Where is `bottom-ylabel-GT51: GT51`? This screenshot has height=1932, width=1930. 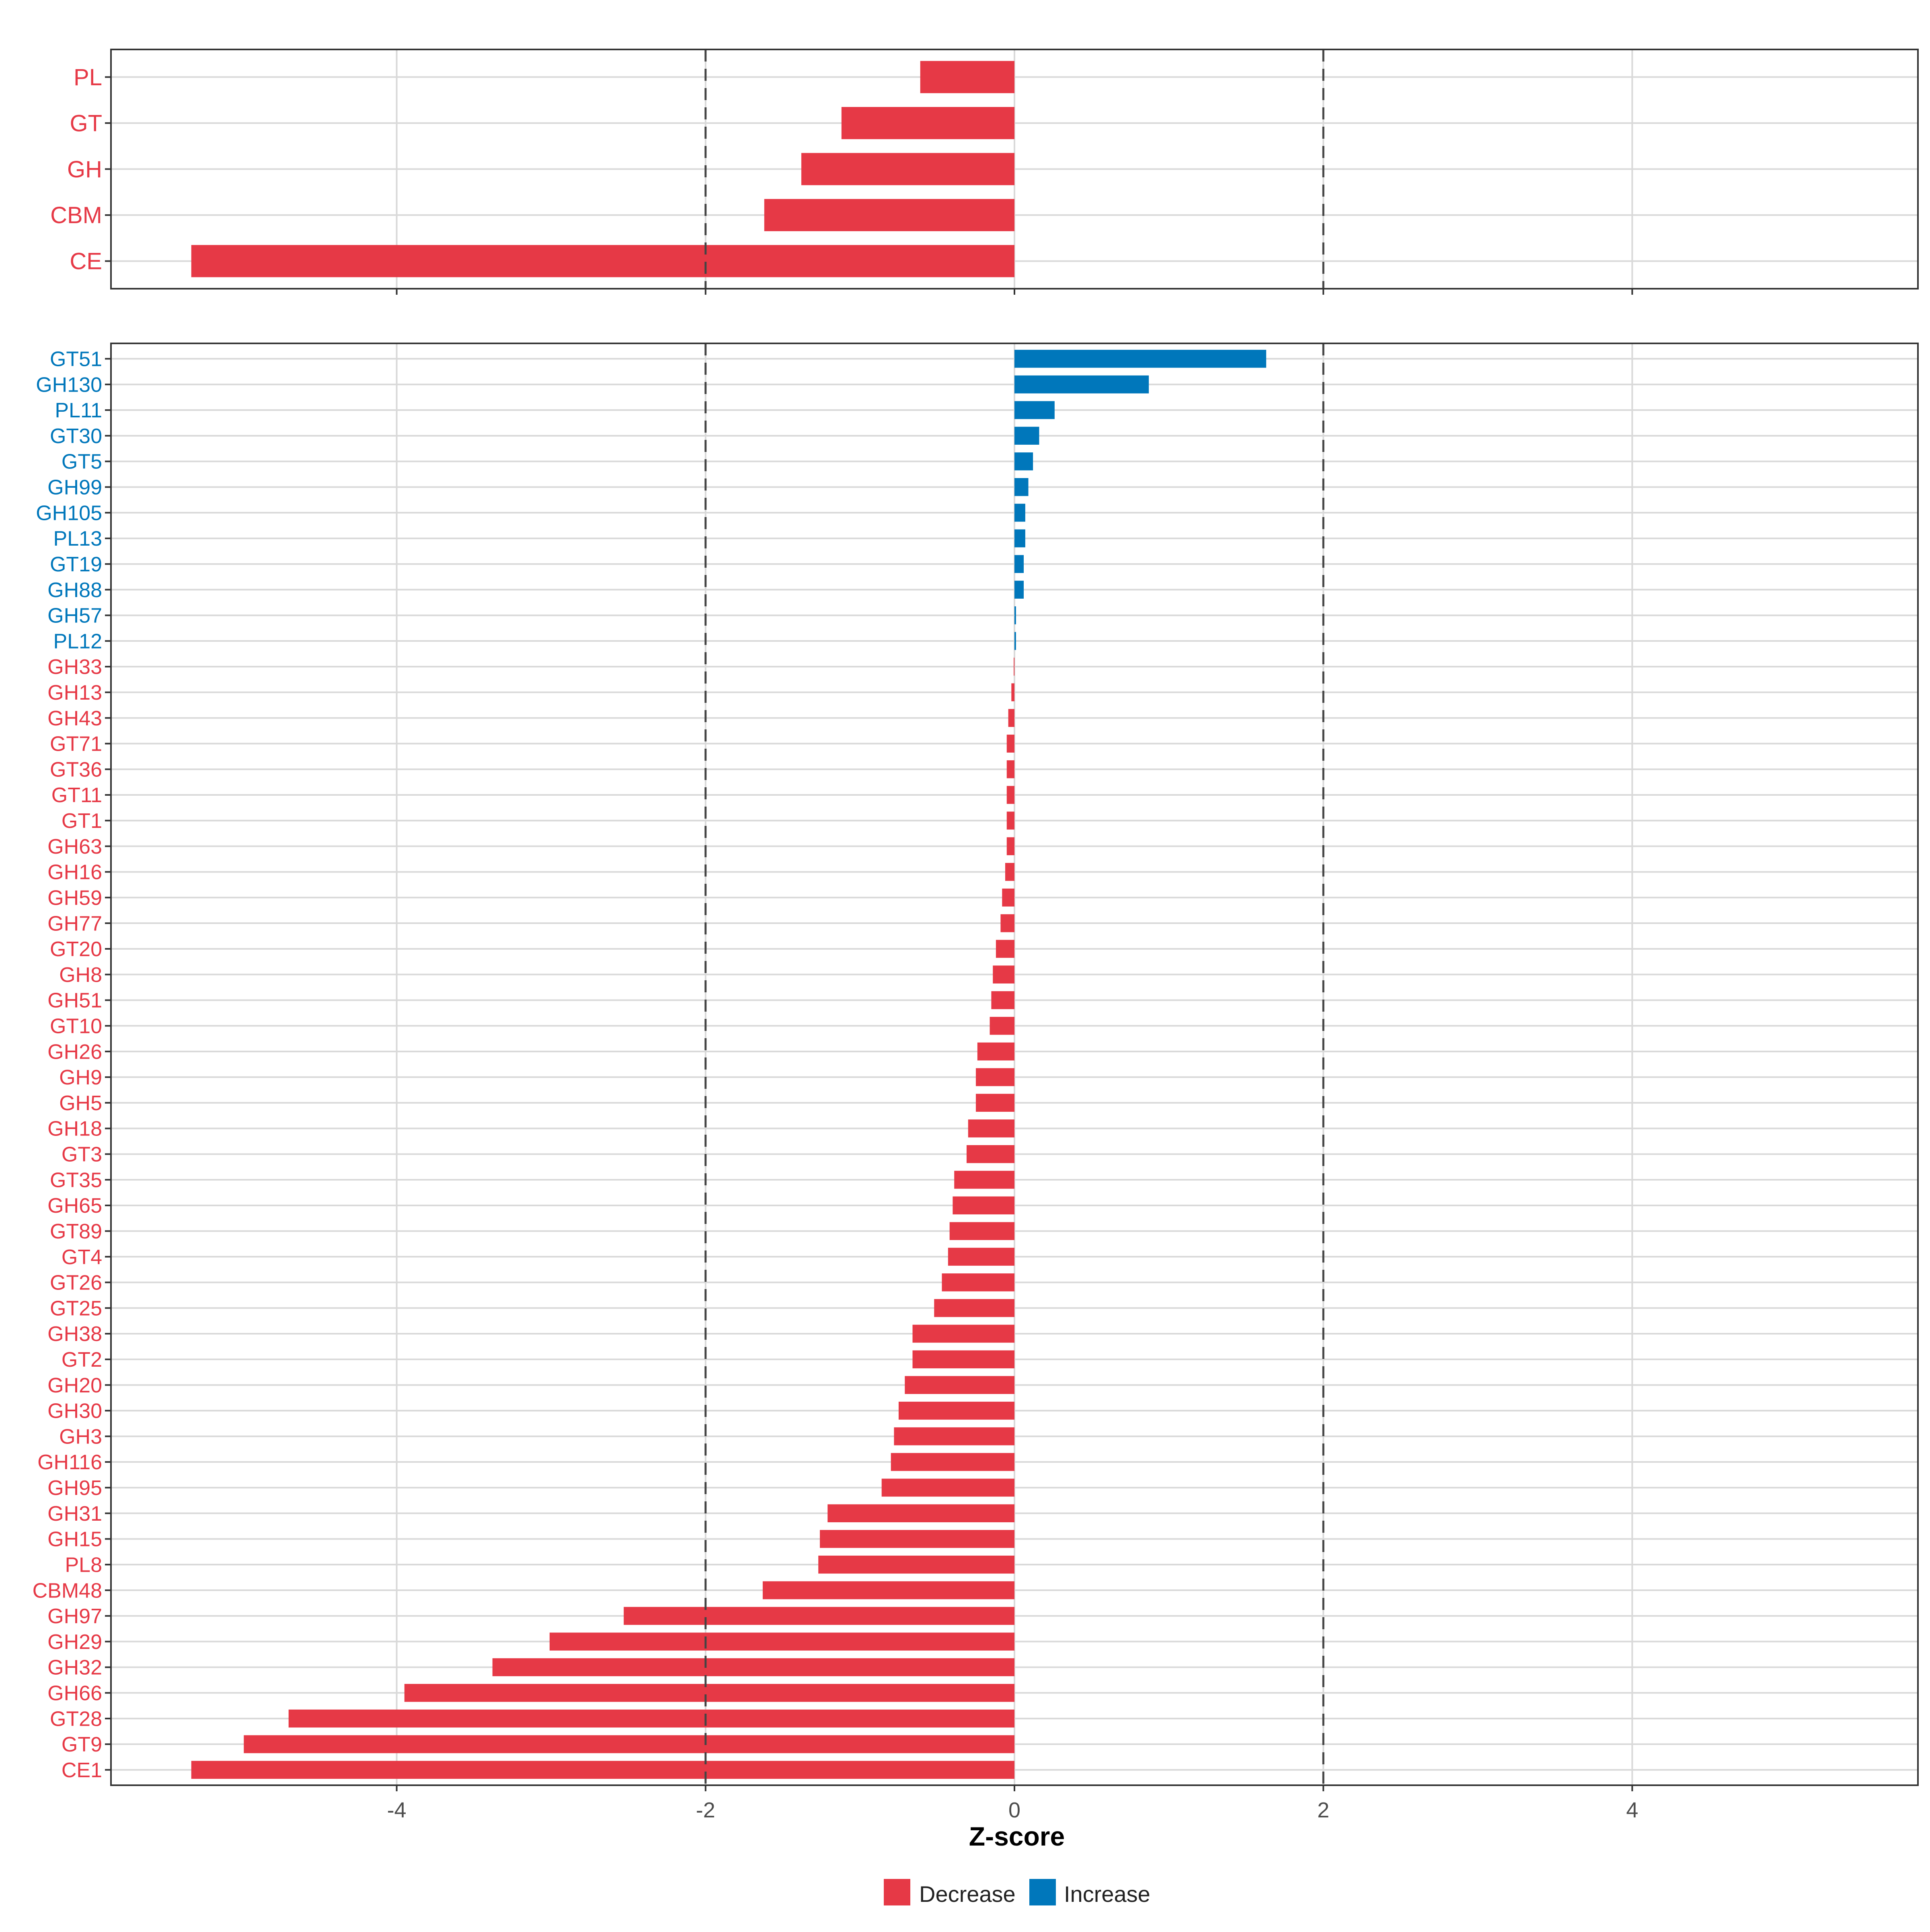 bottom-ylabel-GT51: GT51 is located at coordinates (76, 359).